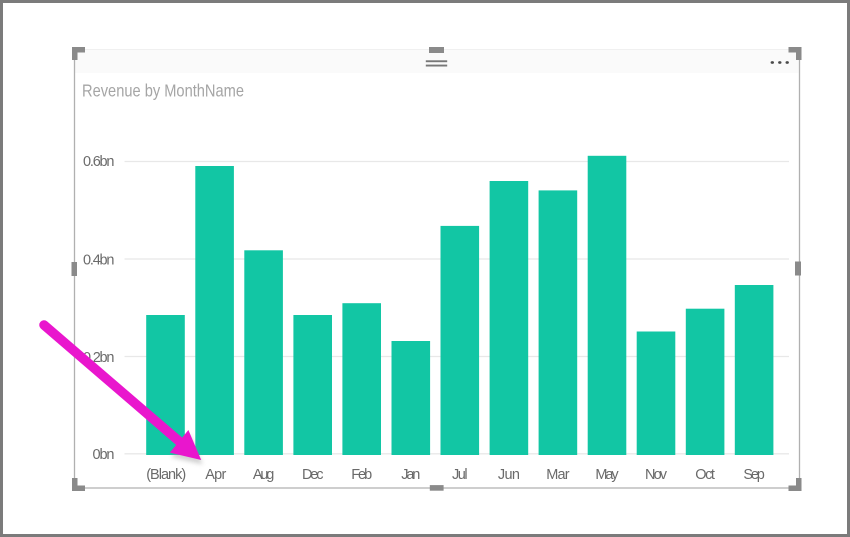 This screenshot has height=537, width=850. I want to click on svg-text: 0.6bn, so click(99, 162).